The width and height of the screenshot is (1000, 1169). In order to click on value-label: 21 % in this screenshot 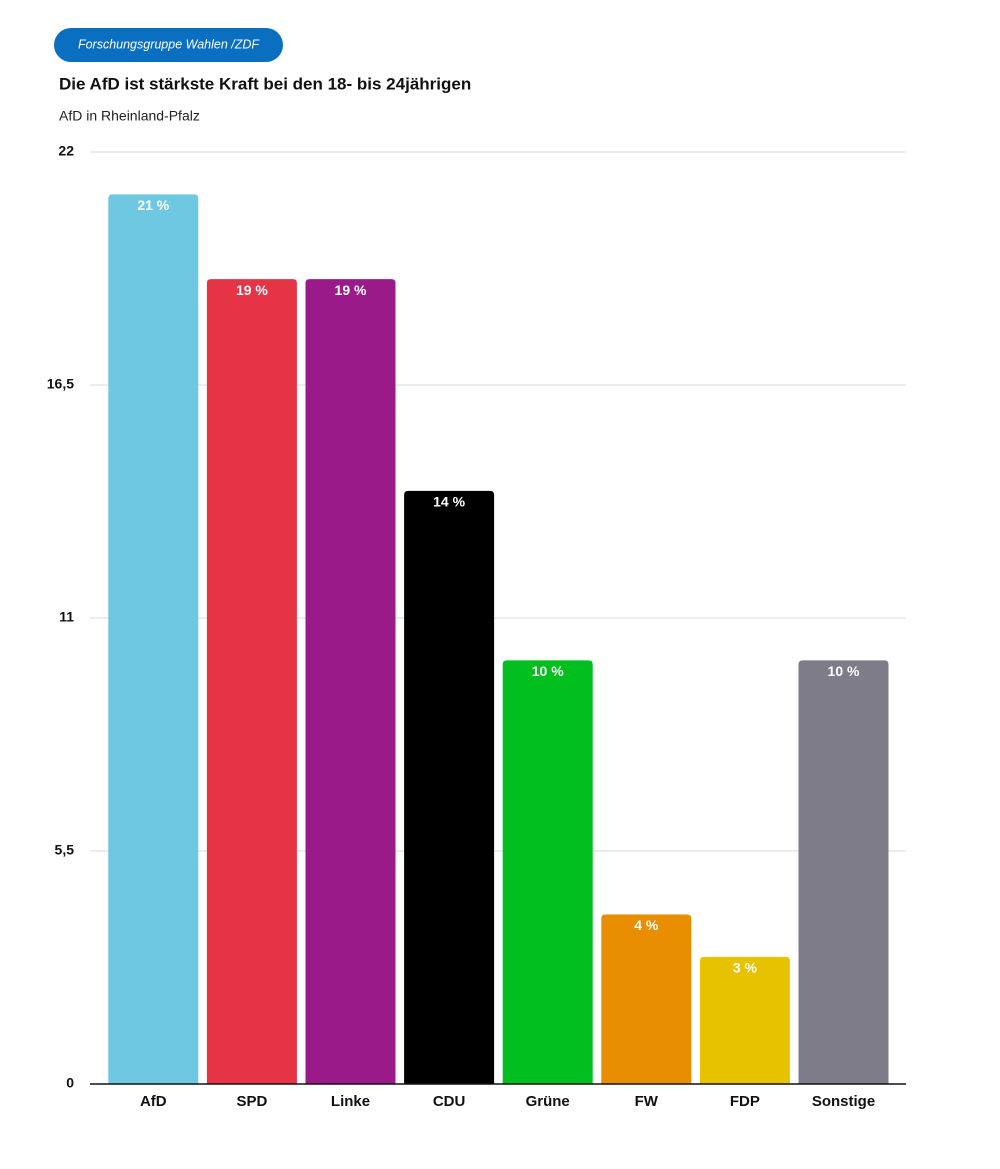, I will do `click(153, 205)`.